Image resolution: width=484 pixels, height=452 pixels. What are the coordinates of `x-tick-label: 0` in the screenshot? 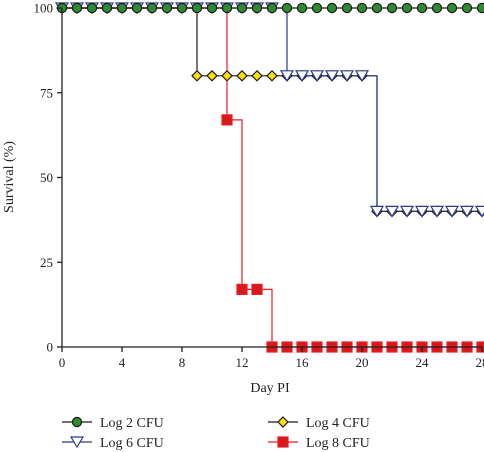 It's located at (62, 362).